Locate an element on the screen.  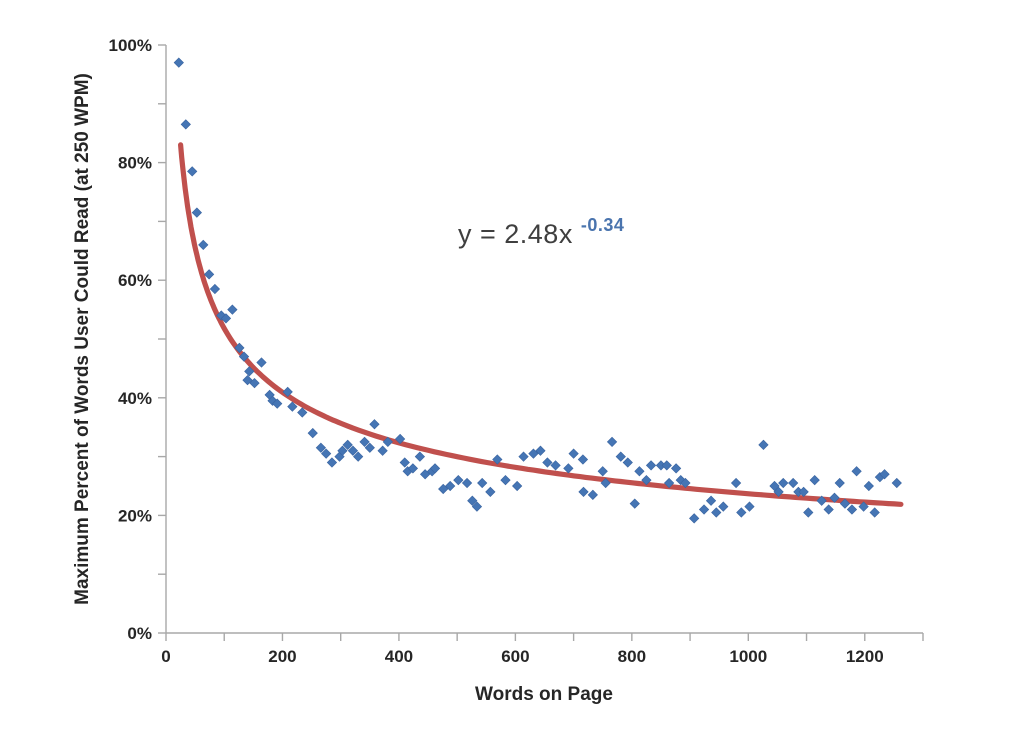
x-tick-label: 0 is located at coordinates (165, 656).